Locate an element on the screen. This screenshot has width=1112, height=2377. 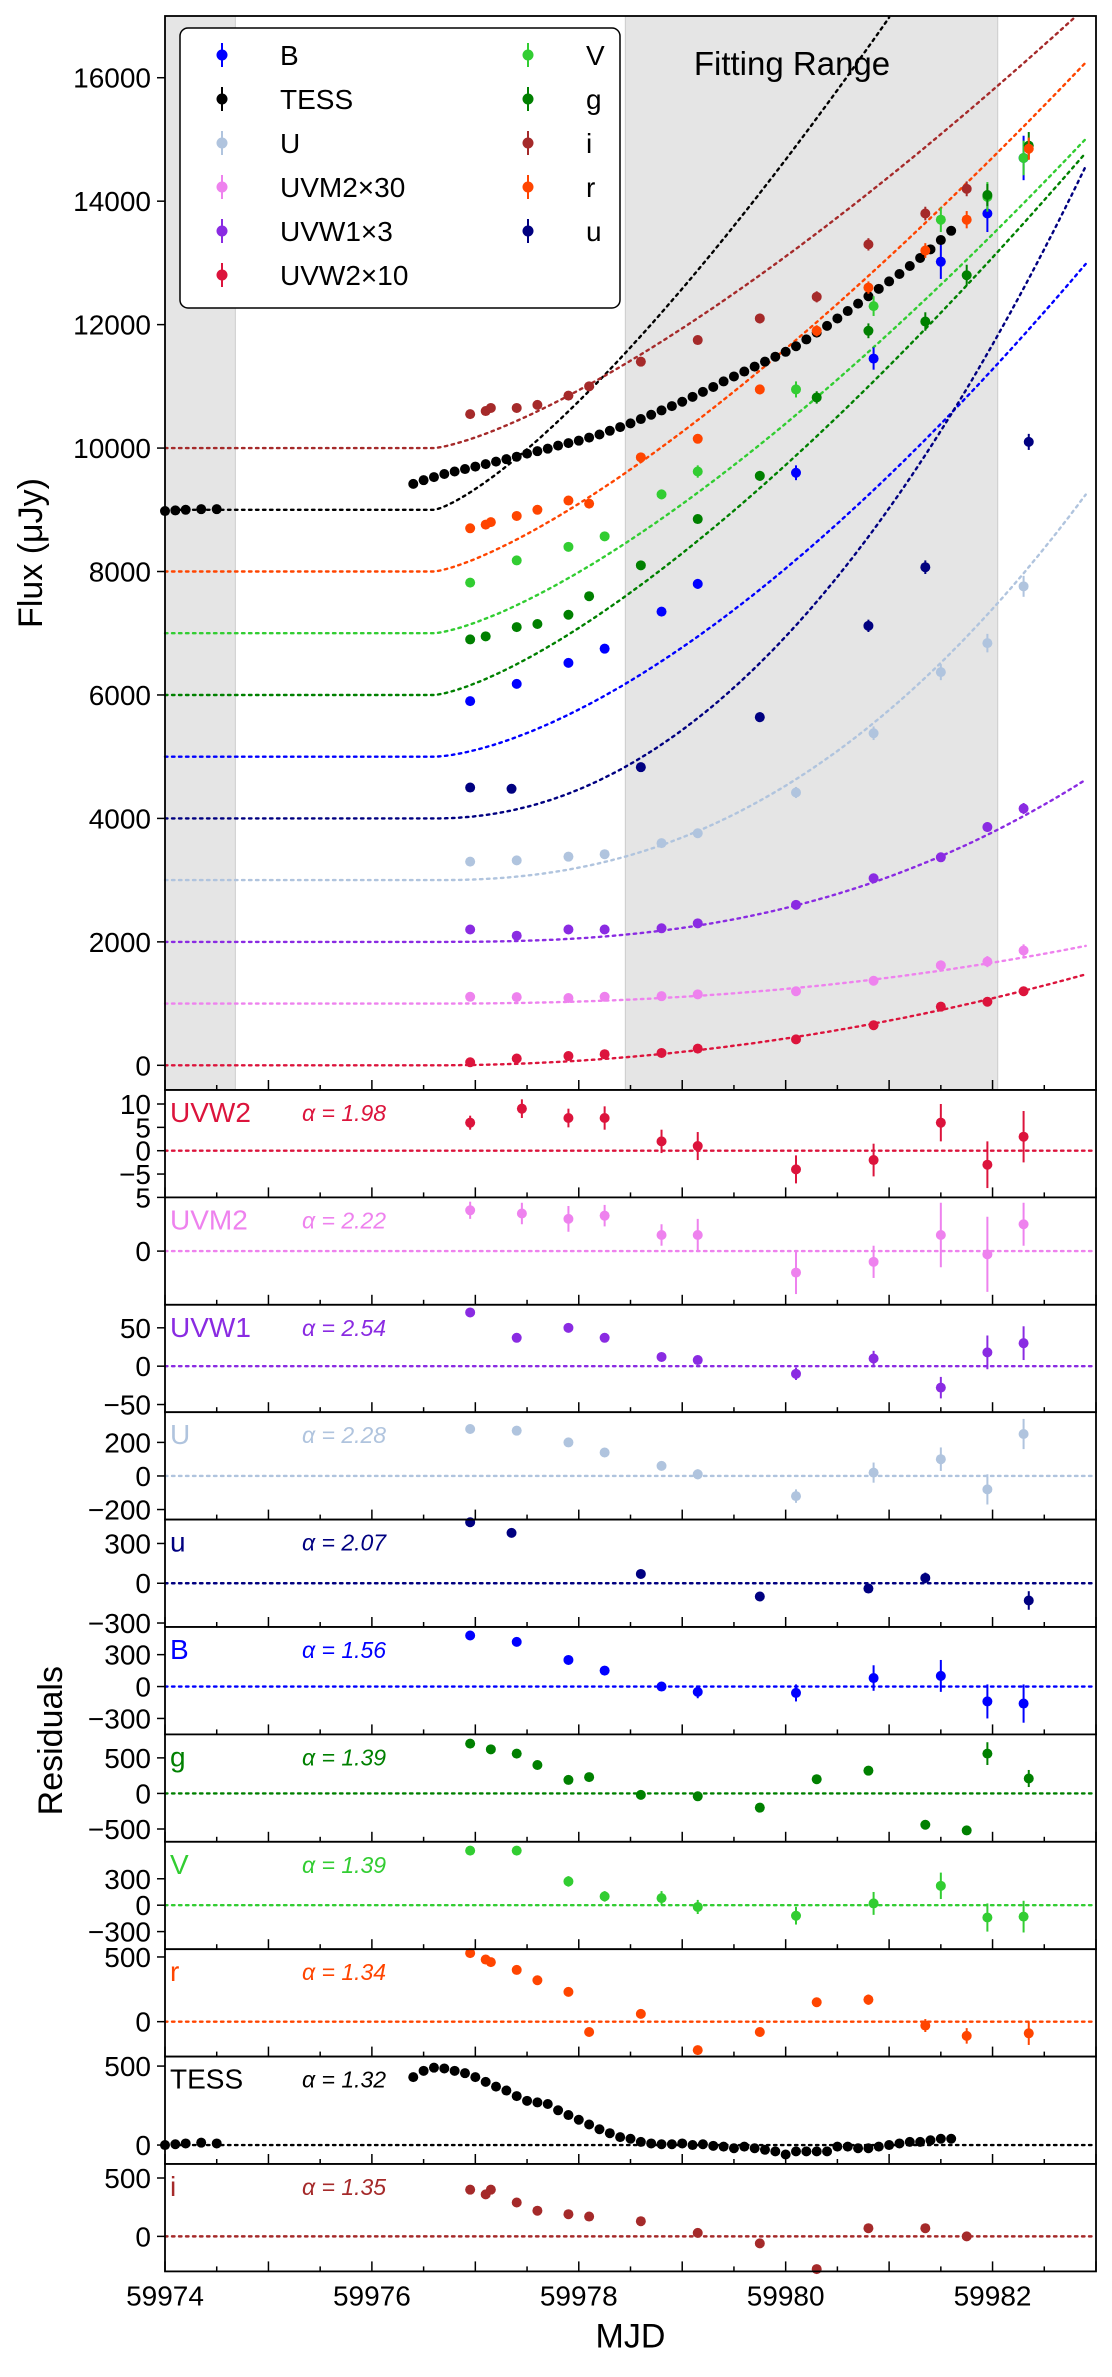
series-u is located at coordinates (749, 613).